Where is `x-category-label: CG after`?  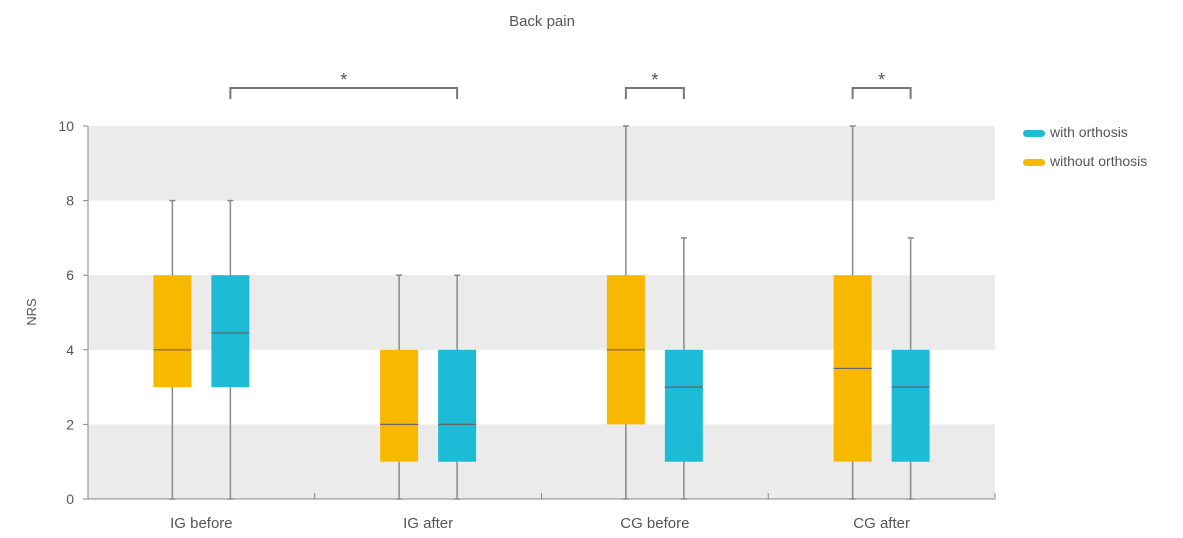 x-category-label: CG after is located at coordinates (881, 523).